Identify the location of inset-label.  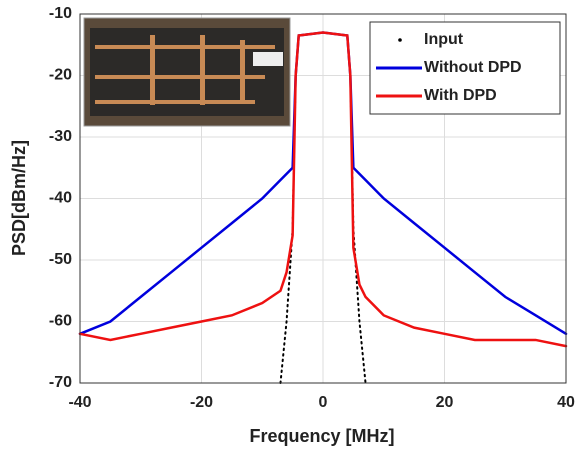
(268, 59).